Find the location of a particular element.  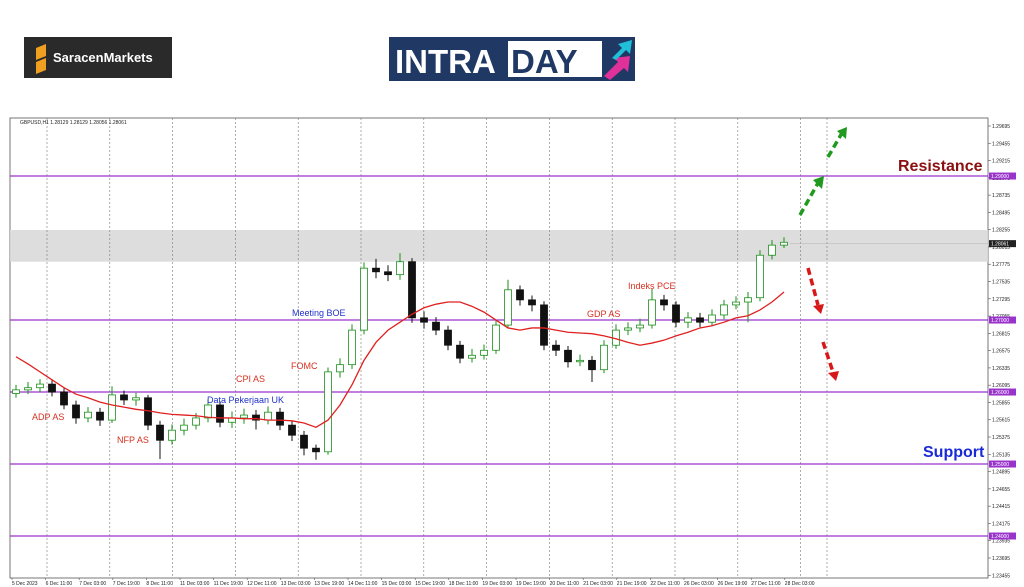

annotation: Indeks PCE is located at coordinates (652, 286).